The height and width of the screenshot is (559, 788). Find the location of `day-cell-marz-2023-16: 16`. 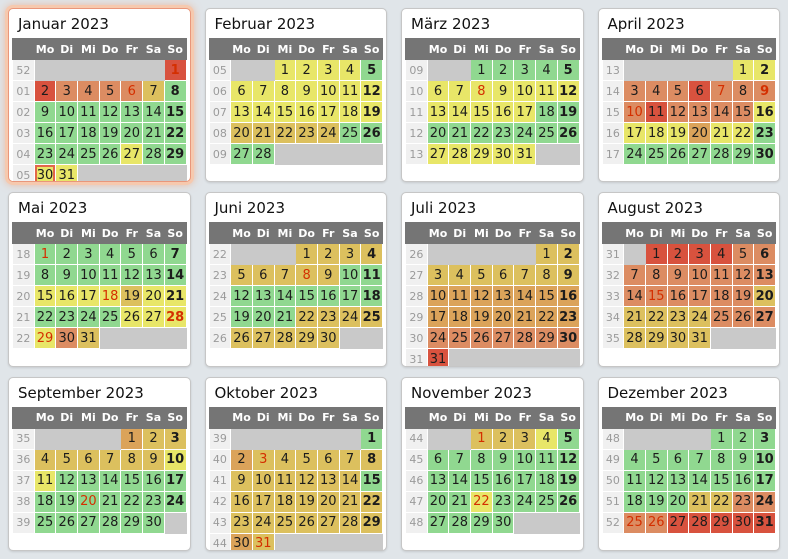

day-cell-marz-2023-16: 16 is located at coordinates (503, 112).